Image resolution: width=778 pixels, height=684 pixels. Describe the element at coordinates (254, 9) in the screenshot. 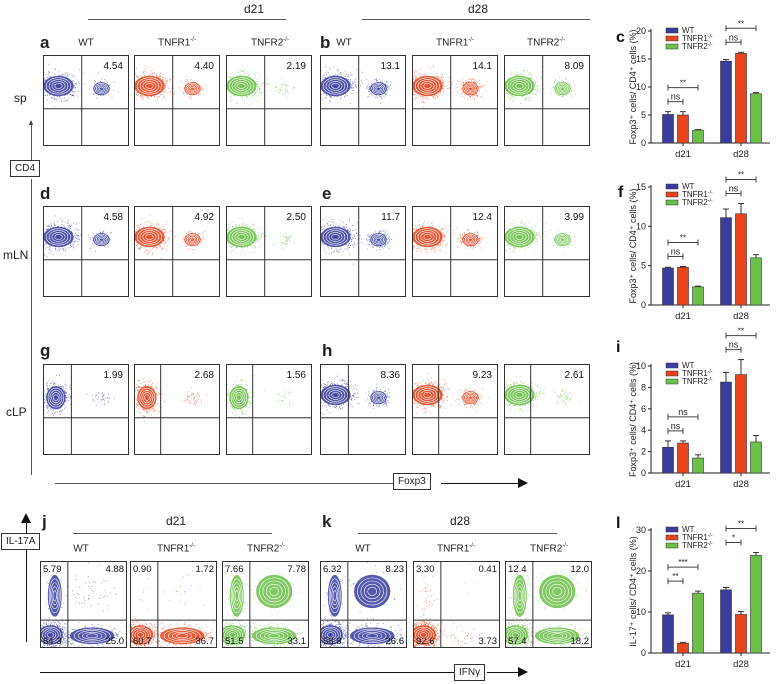

I see `timepoint-title-d21: d21` at that location.